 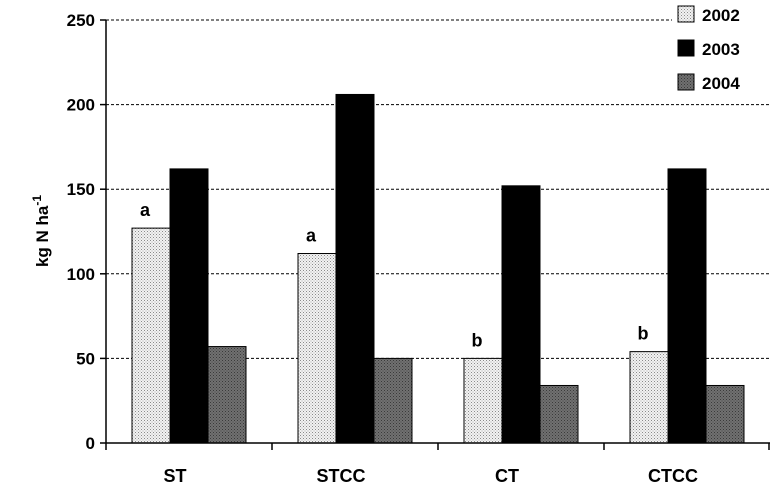 I want to click on bar-2004-stcc, so click(x=393, y=400).